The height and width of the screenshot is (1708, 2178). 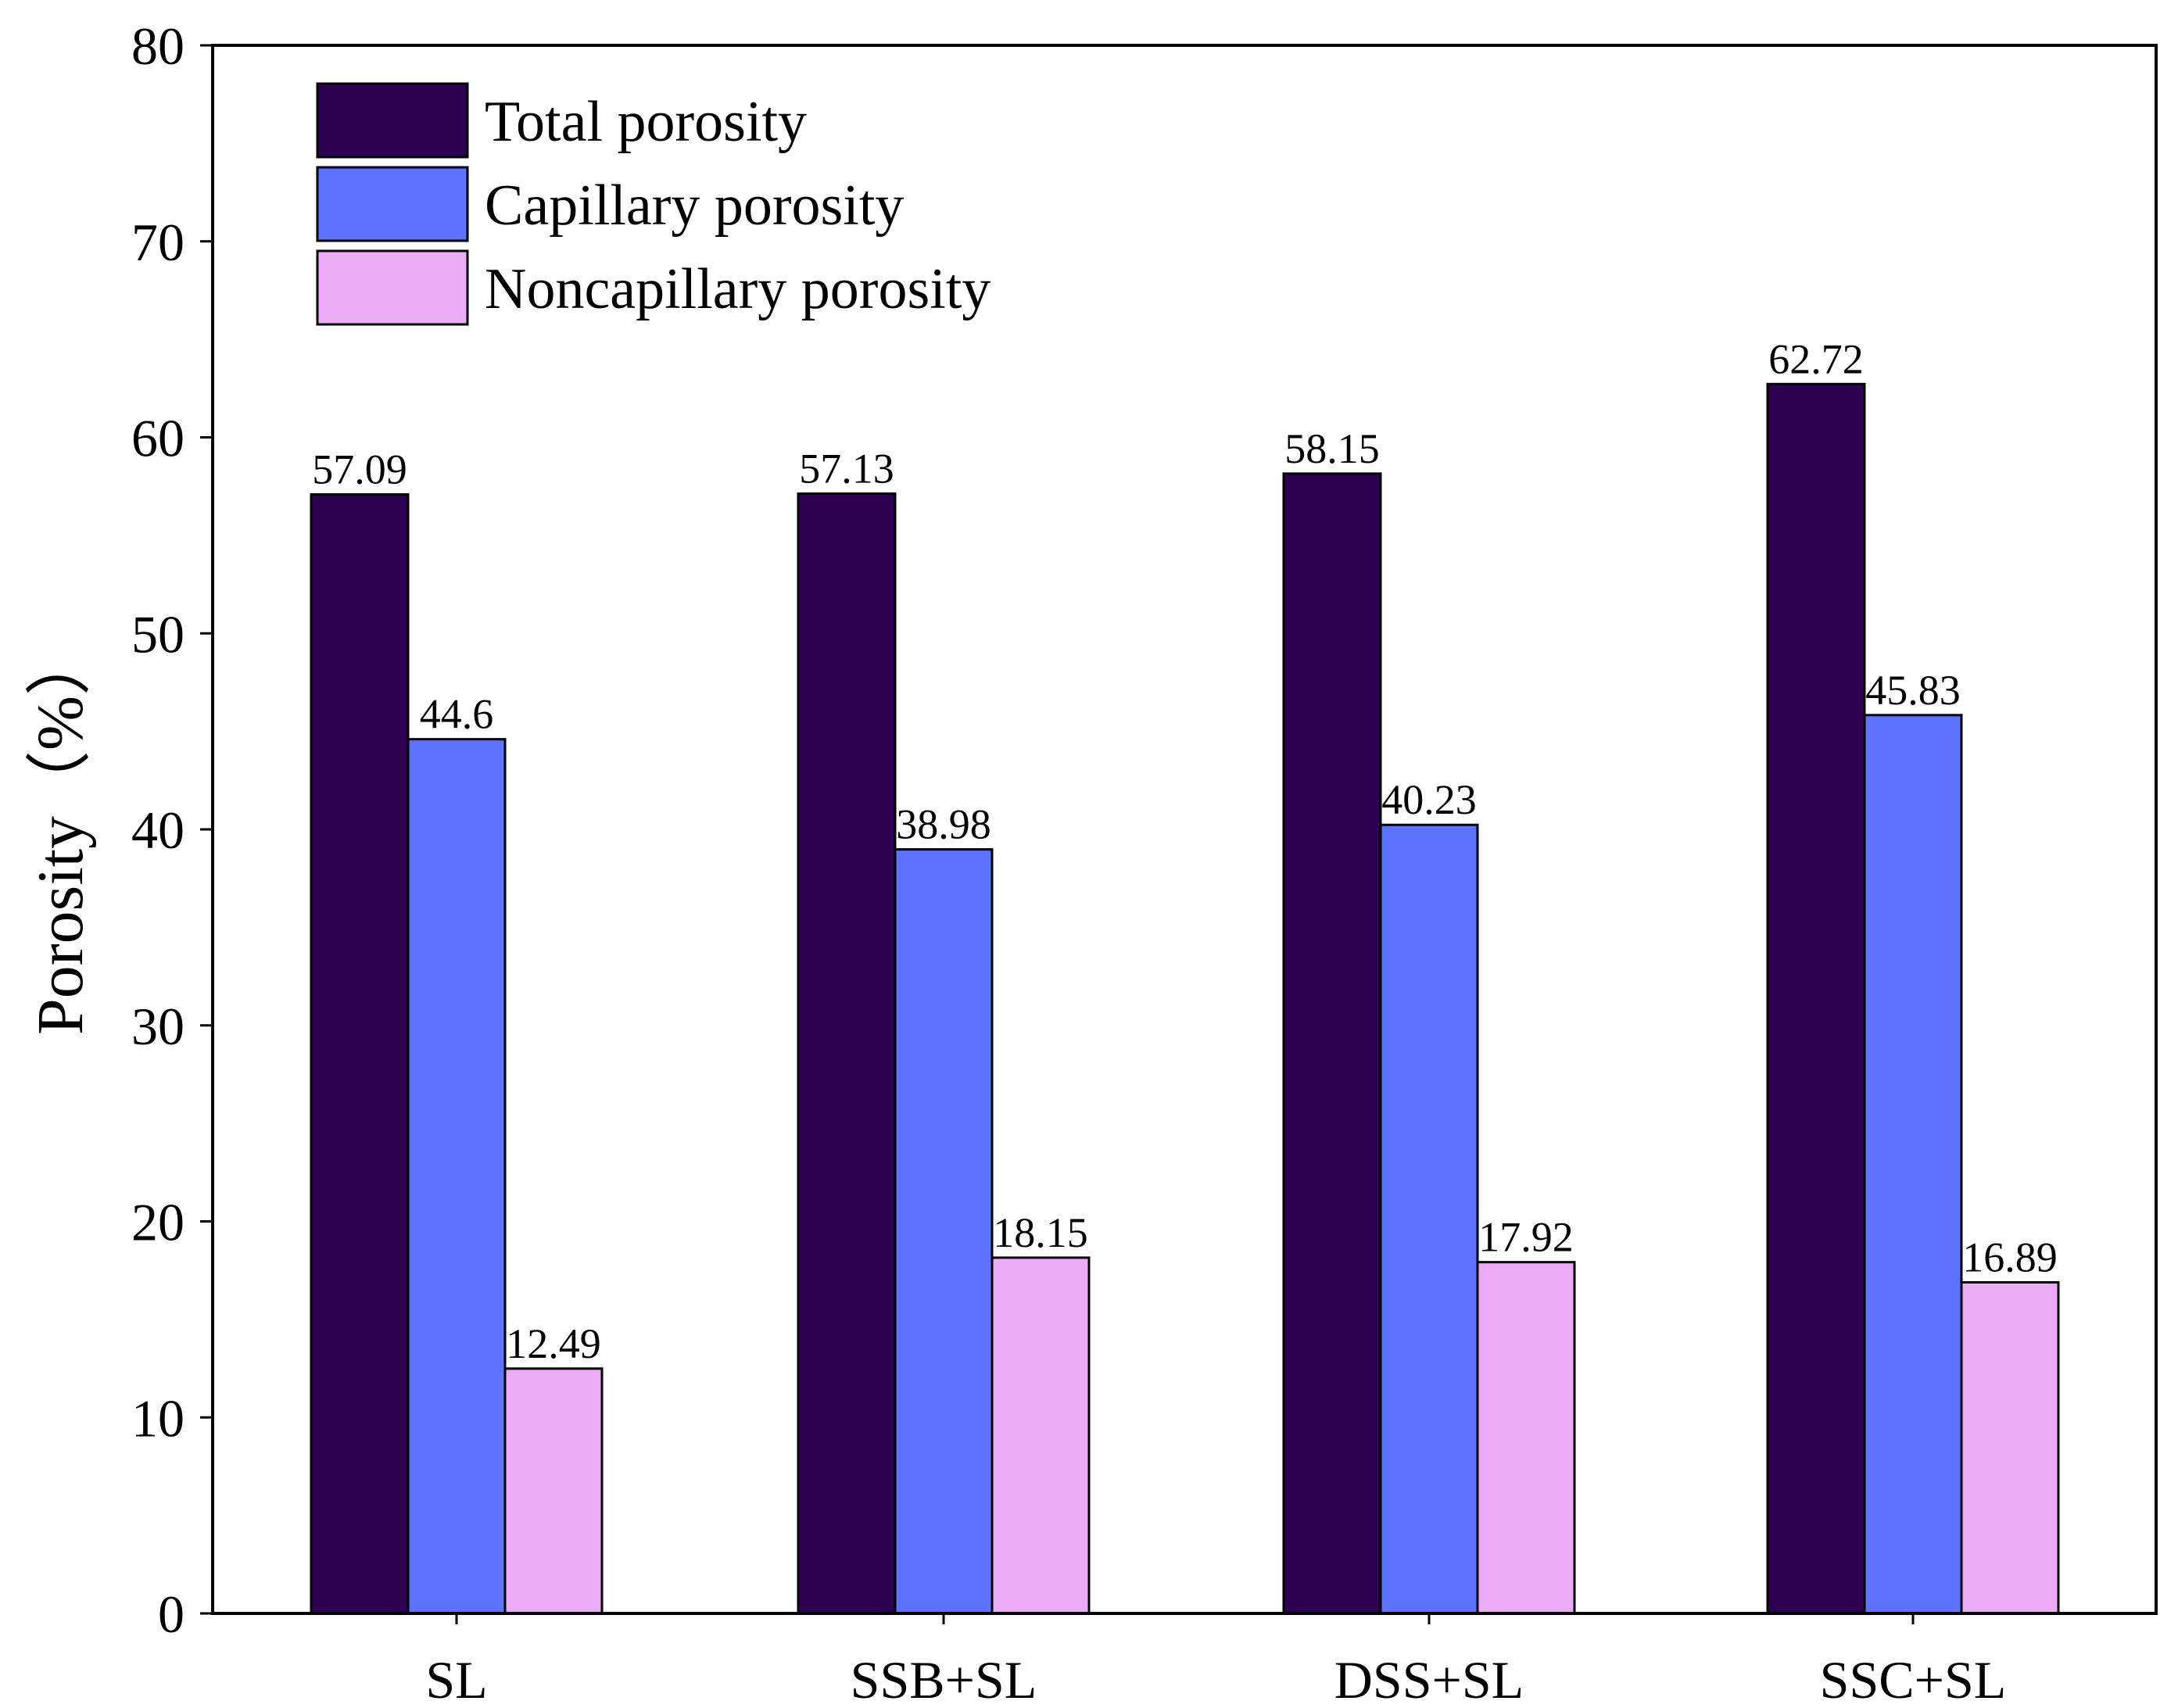 What do you see at coordinates (1526, 1438) in the screenshot?
I see `bar-dss-sl-noncapillary-porosity` at bounding box center [1526, 1438].